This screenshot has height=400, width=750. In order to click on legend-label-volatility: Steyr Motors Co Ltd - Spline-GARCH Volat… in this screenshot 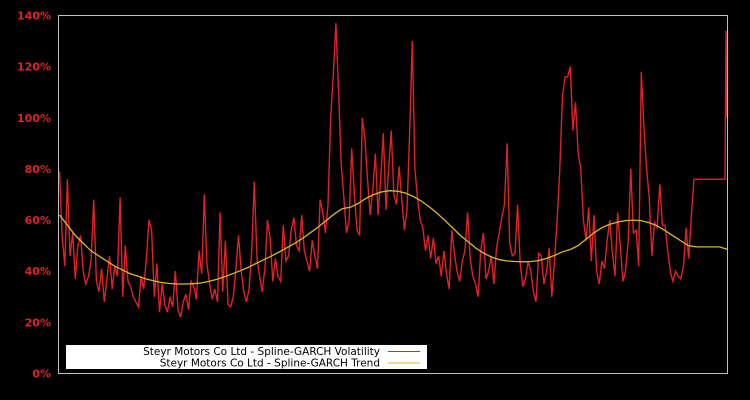, I will do `click(261, 352)`.